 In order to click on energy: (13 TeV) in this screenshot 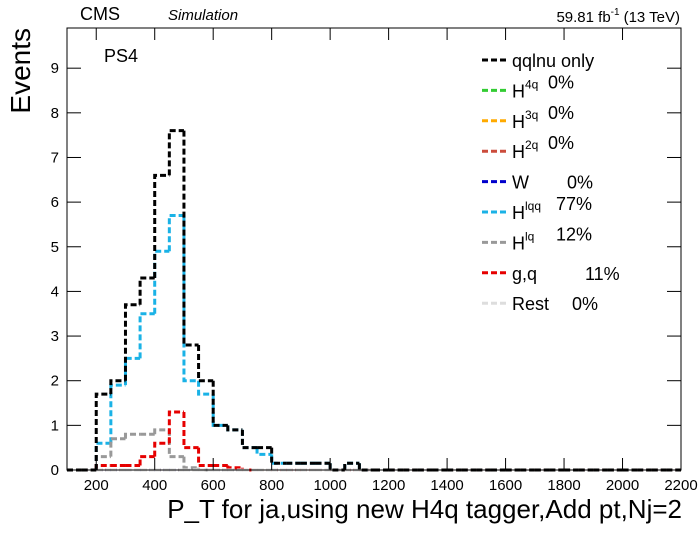, I will do `click(652, 17)`.